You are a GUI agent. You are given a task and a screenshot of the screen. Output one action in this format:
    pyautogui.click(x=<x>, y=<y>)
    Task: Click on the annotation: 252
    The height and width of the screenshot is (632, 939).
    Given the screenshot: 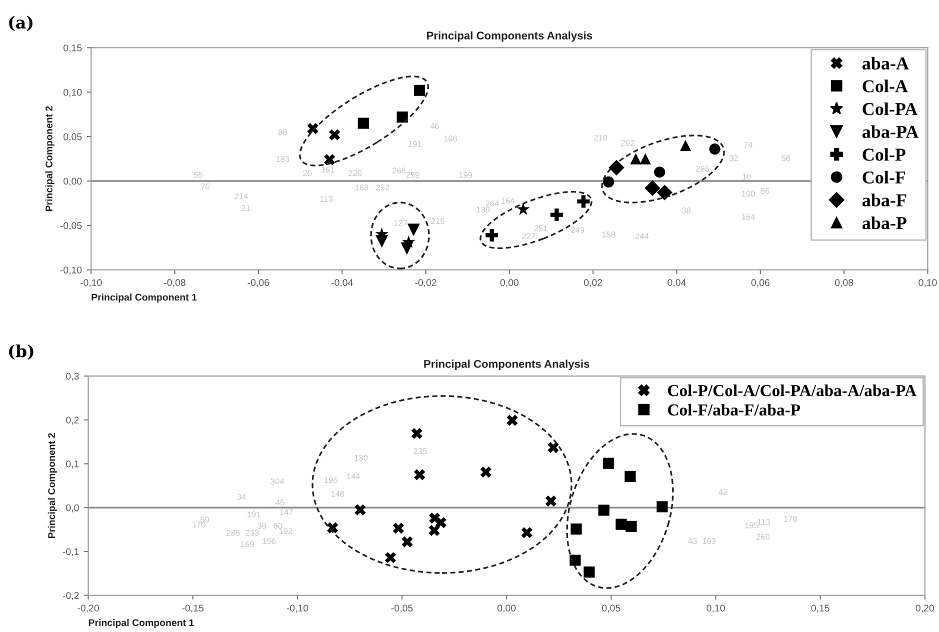 What is the action you would take?
    pyautogui.click(x=383, y=187)
    